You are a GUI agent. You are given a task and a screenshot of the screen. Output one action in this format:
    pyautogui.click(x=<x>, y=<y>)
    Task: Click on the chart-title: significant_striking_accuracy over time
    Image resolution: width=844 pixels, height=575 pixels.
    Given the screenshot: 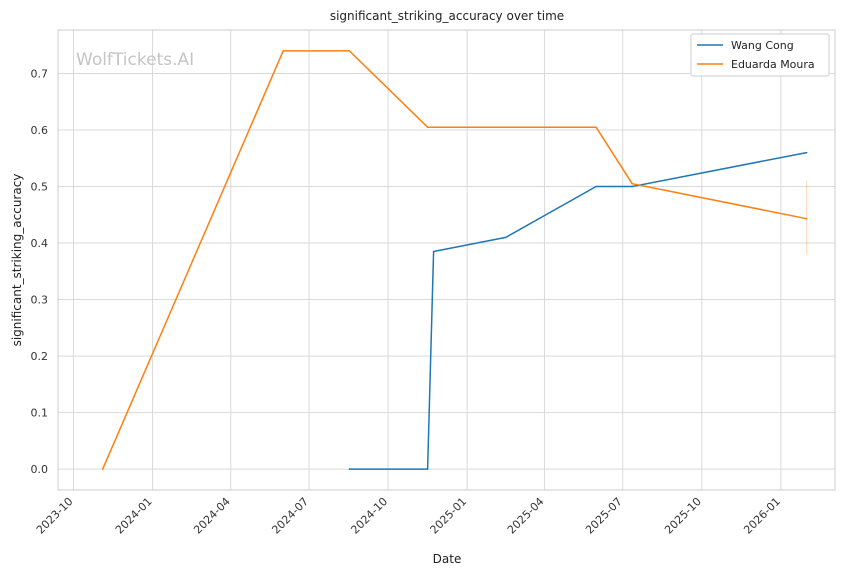 What is the action you would take?
    pyautogui.click(x=447, y=16)
    